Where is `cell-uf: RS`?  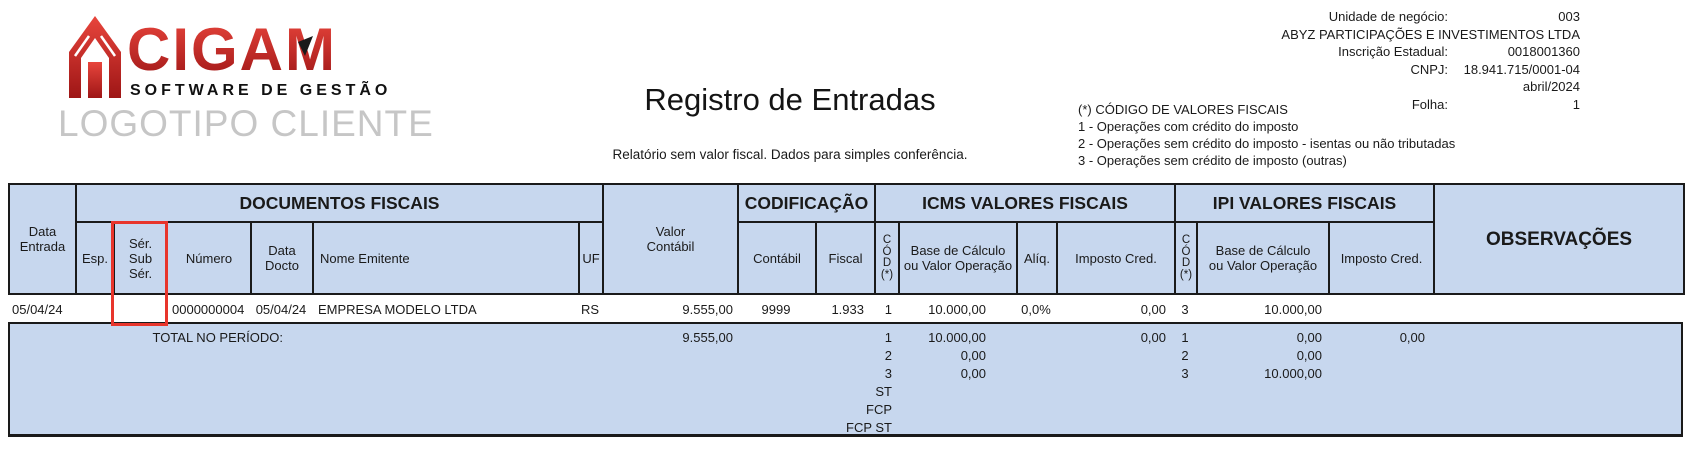
cell-uf: RS is located at coordinates (590, 309).